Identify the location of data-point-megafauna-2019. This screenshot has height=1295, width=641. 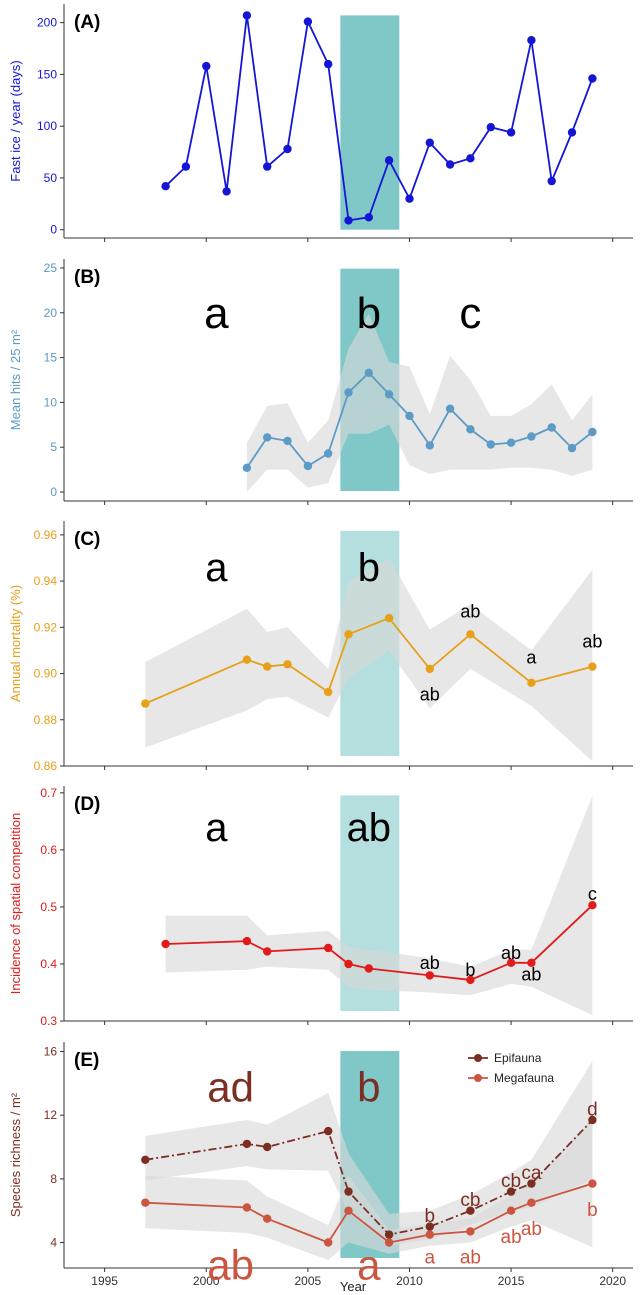
(592, 1183).